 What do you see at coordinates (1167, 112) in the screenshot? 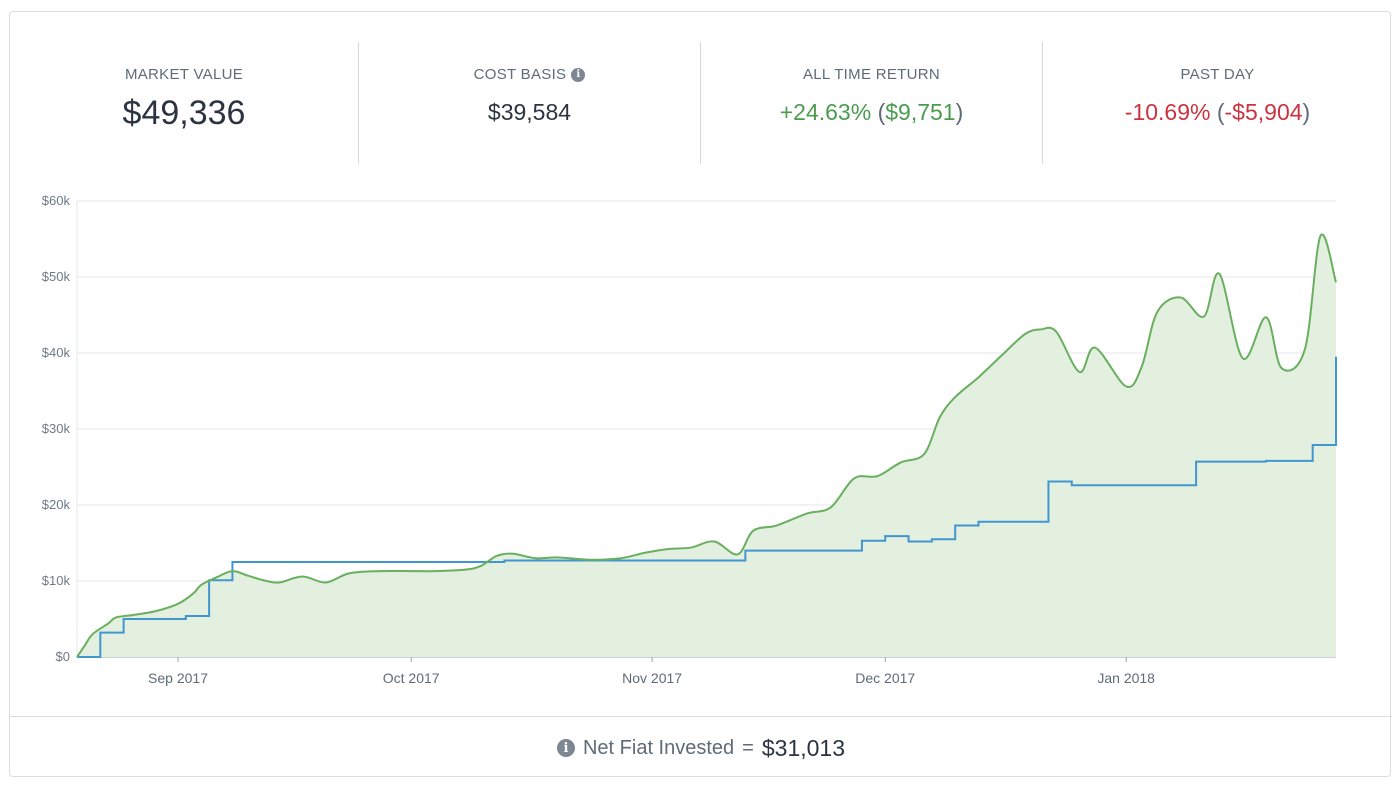
I see `past-day-percent: -10.69%` at bounding box center [1167, 112].